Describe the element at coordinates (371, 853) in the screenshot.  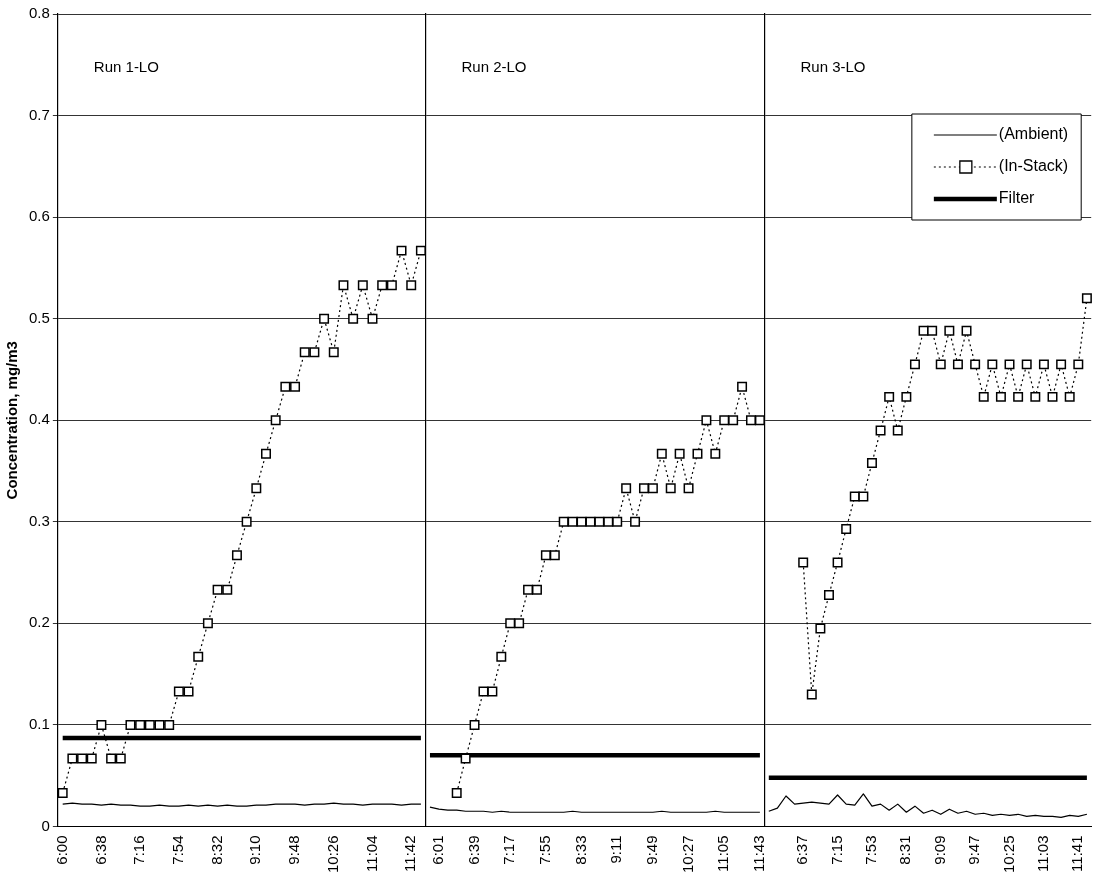
I see `x-tick-label: 11:04` at that location.